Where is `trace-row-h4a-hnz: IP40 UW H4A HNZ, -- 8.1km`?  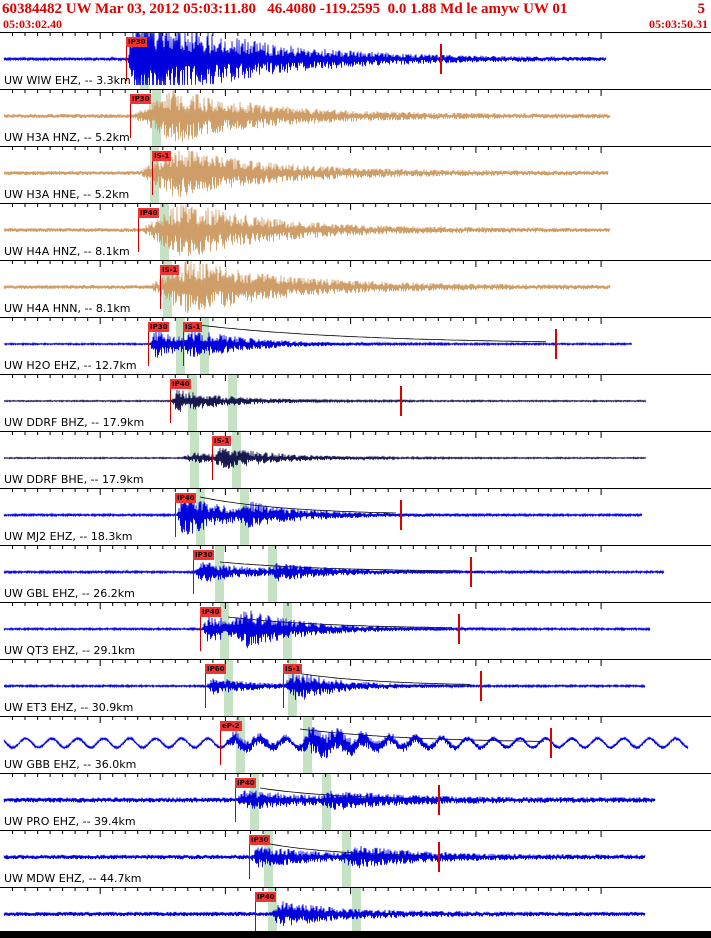
trace-row-h4a-hnz: IP40 UW H4A HNZ, -- 8.1km is located at coordinates (355, 232).